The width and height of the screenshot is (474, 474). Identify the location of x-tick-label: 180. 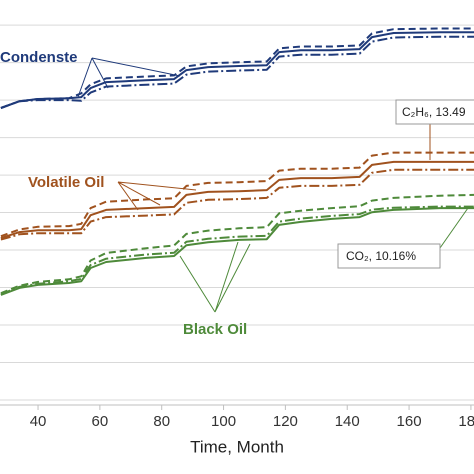
(466, 421).